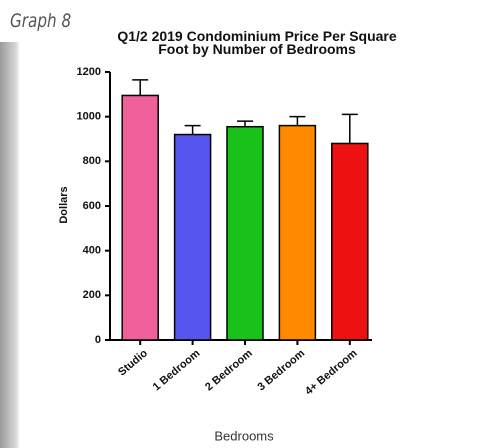 Image resolution: width=482 pixels, height=448 pixels. I want to click on y-tick-label: 400, so click(92, 251).